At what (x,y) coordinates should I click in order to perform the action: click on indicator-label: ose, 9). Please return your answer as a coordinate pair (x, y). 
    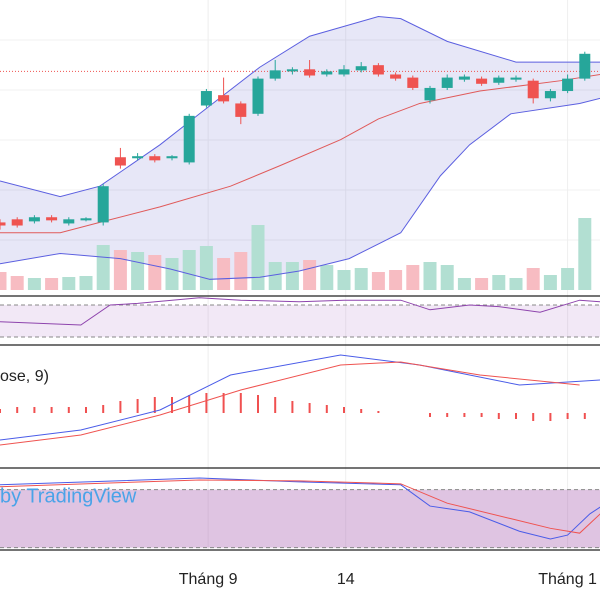
    Looking at the image, I should click on (24, 376).